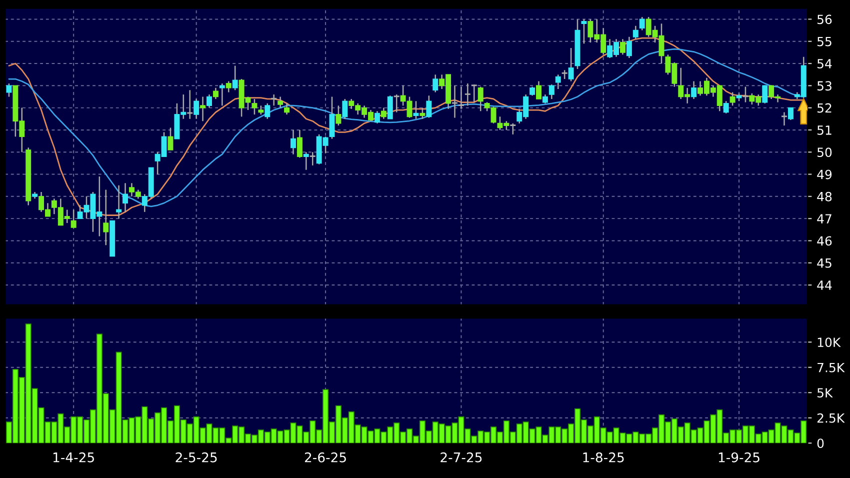  Describe the element at coordinates (739, 457) in the screenshot. I see `x-tick-label: 1-9-25` at that location.